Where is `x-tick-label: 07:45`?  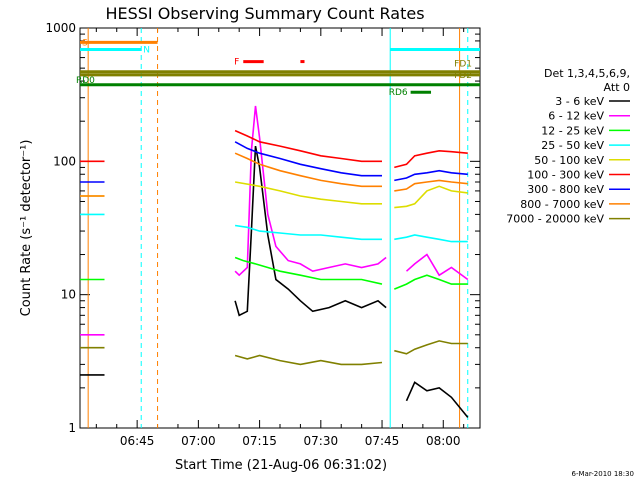
x-tick-label: 07:45 is located at coordinates (382, 441).